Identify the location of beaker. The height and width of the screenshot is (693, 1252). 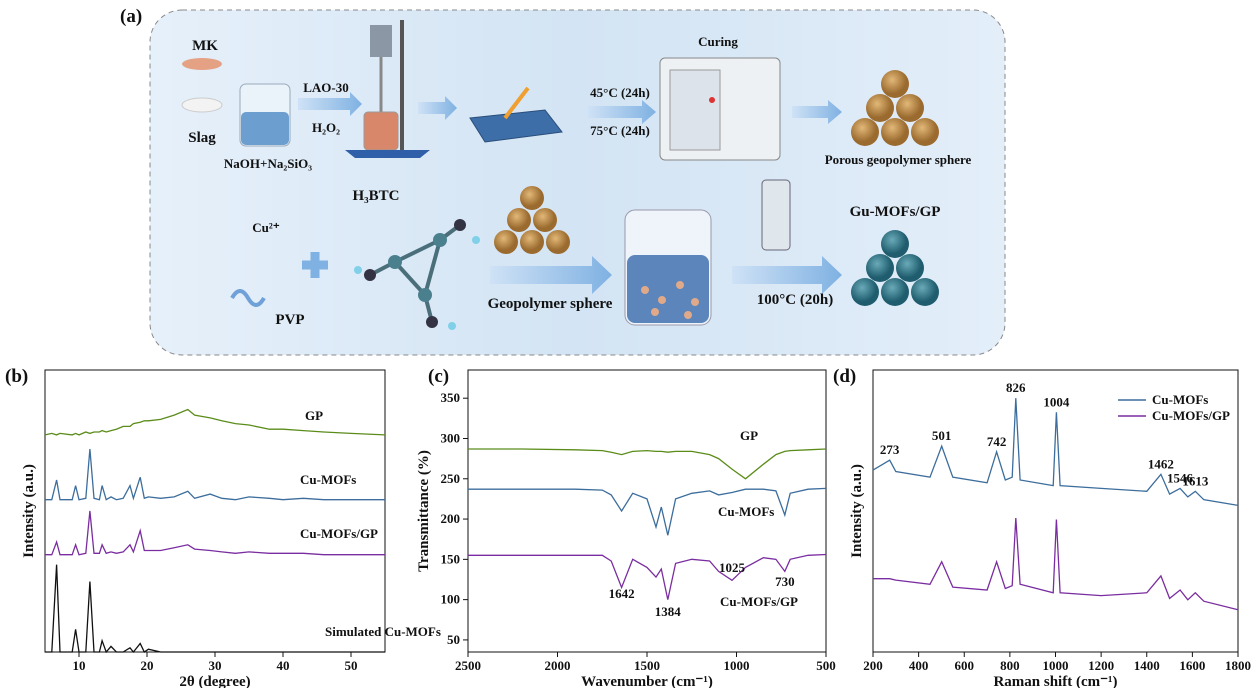
(381, 131).